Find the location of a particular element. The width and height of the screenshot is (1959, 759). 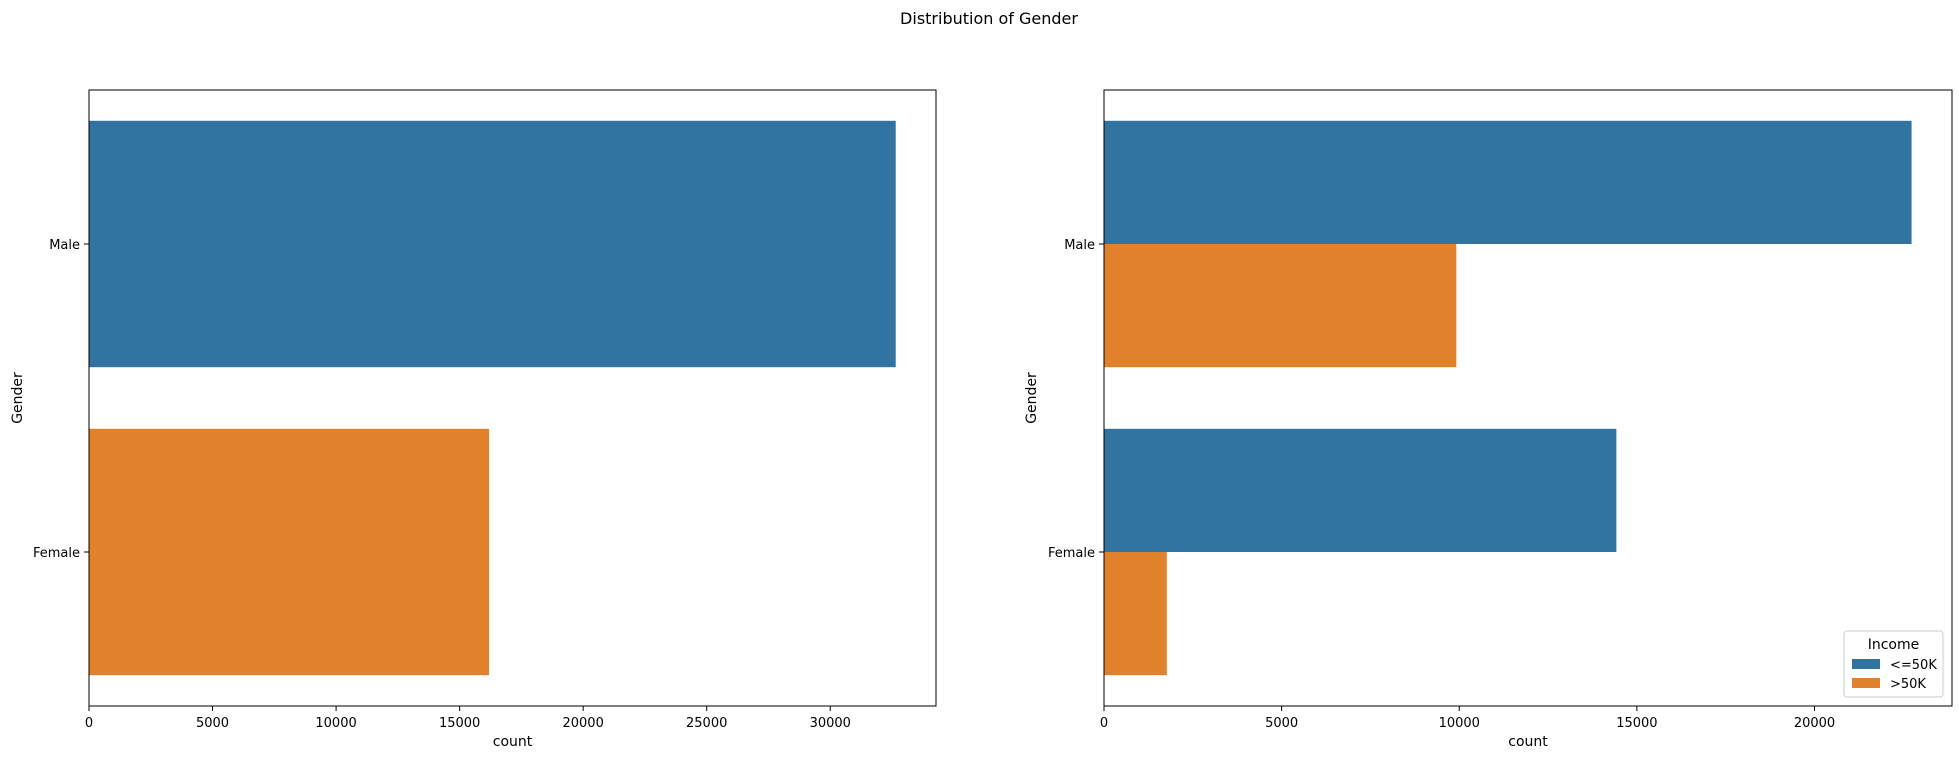

x-tick-label: 25000 is located at coordinates (706, 723).